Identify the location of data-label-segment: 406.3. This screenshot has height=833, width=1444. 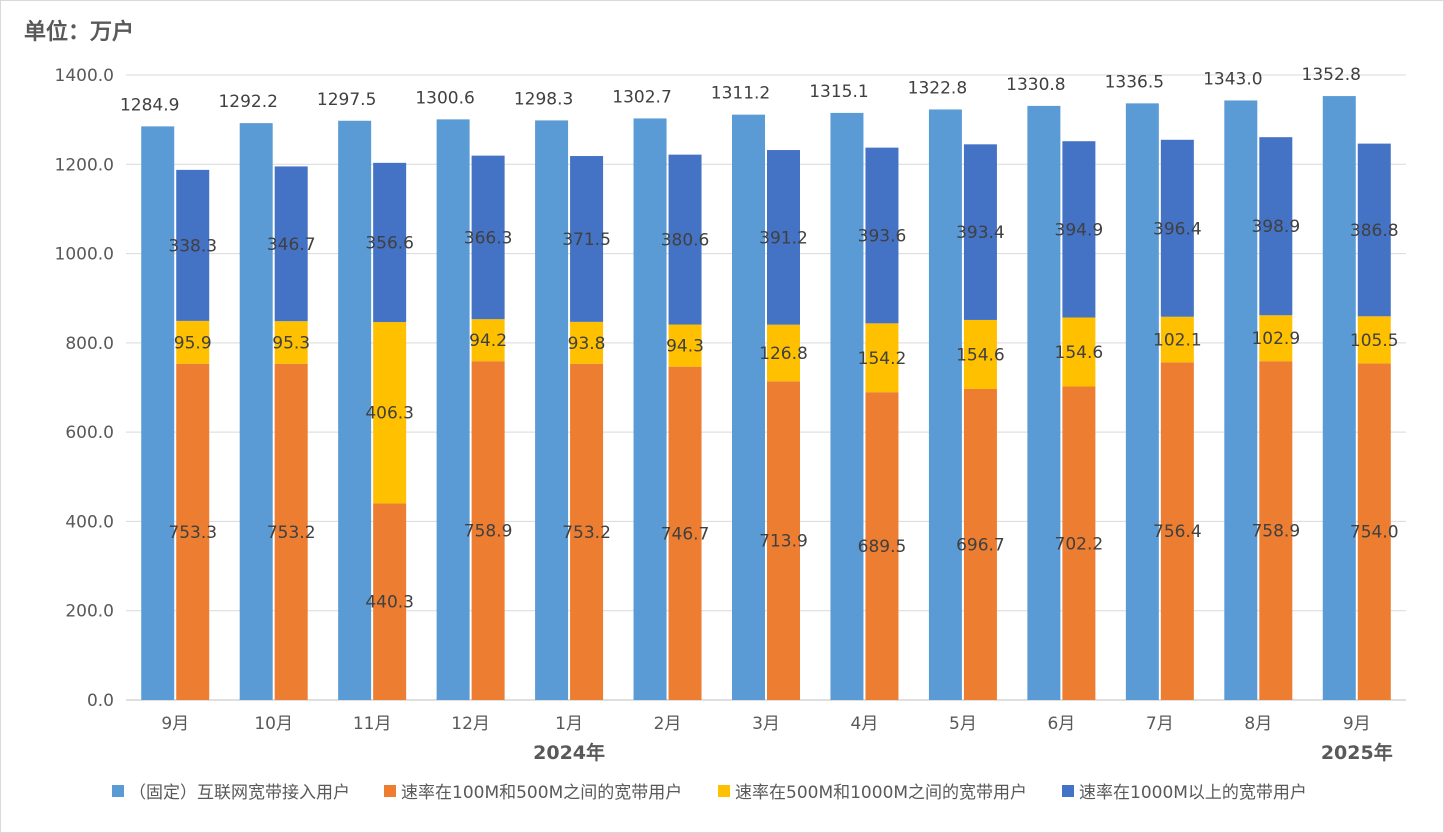
(389, 414).